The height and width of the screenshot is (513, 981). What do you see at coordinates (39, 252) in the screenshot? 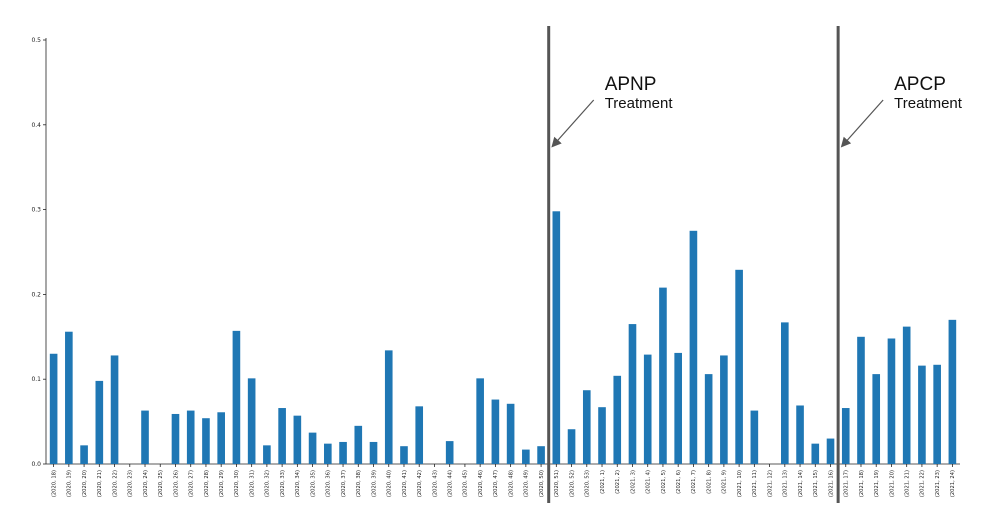
I see `y-axis: 0.0 0.1 0.2 0.3 0.4 0.5` at bounding box center [39, 252].